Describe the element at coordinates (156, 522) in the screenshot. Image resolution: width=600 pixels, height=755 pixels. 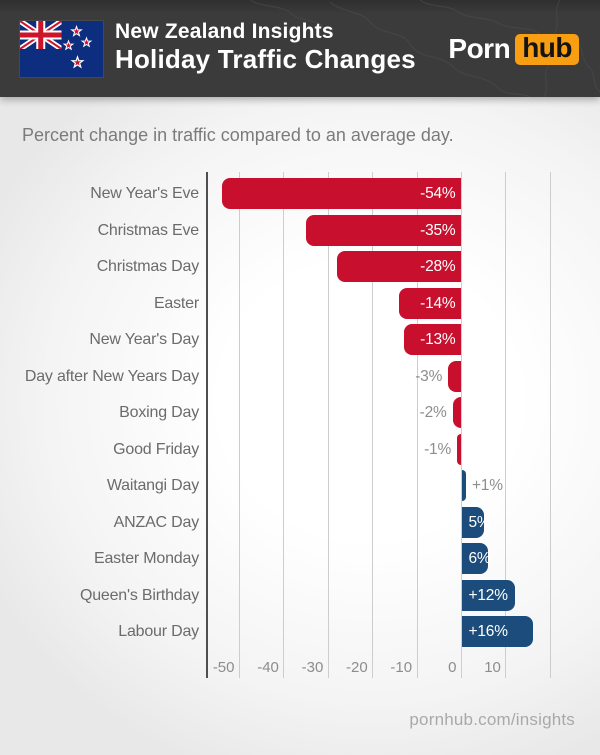
I see `category-label: ANZAC Day` at that location.